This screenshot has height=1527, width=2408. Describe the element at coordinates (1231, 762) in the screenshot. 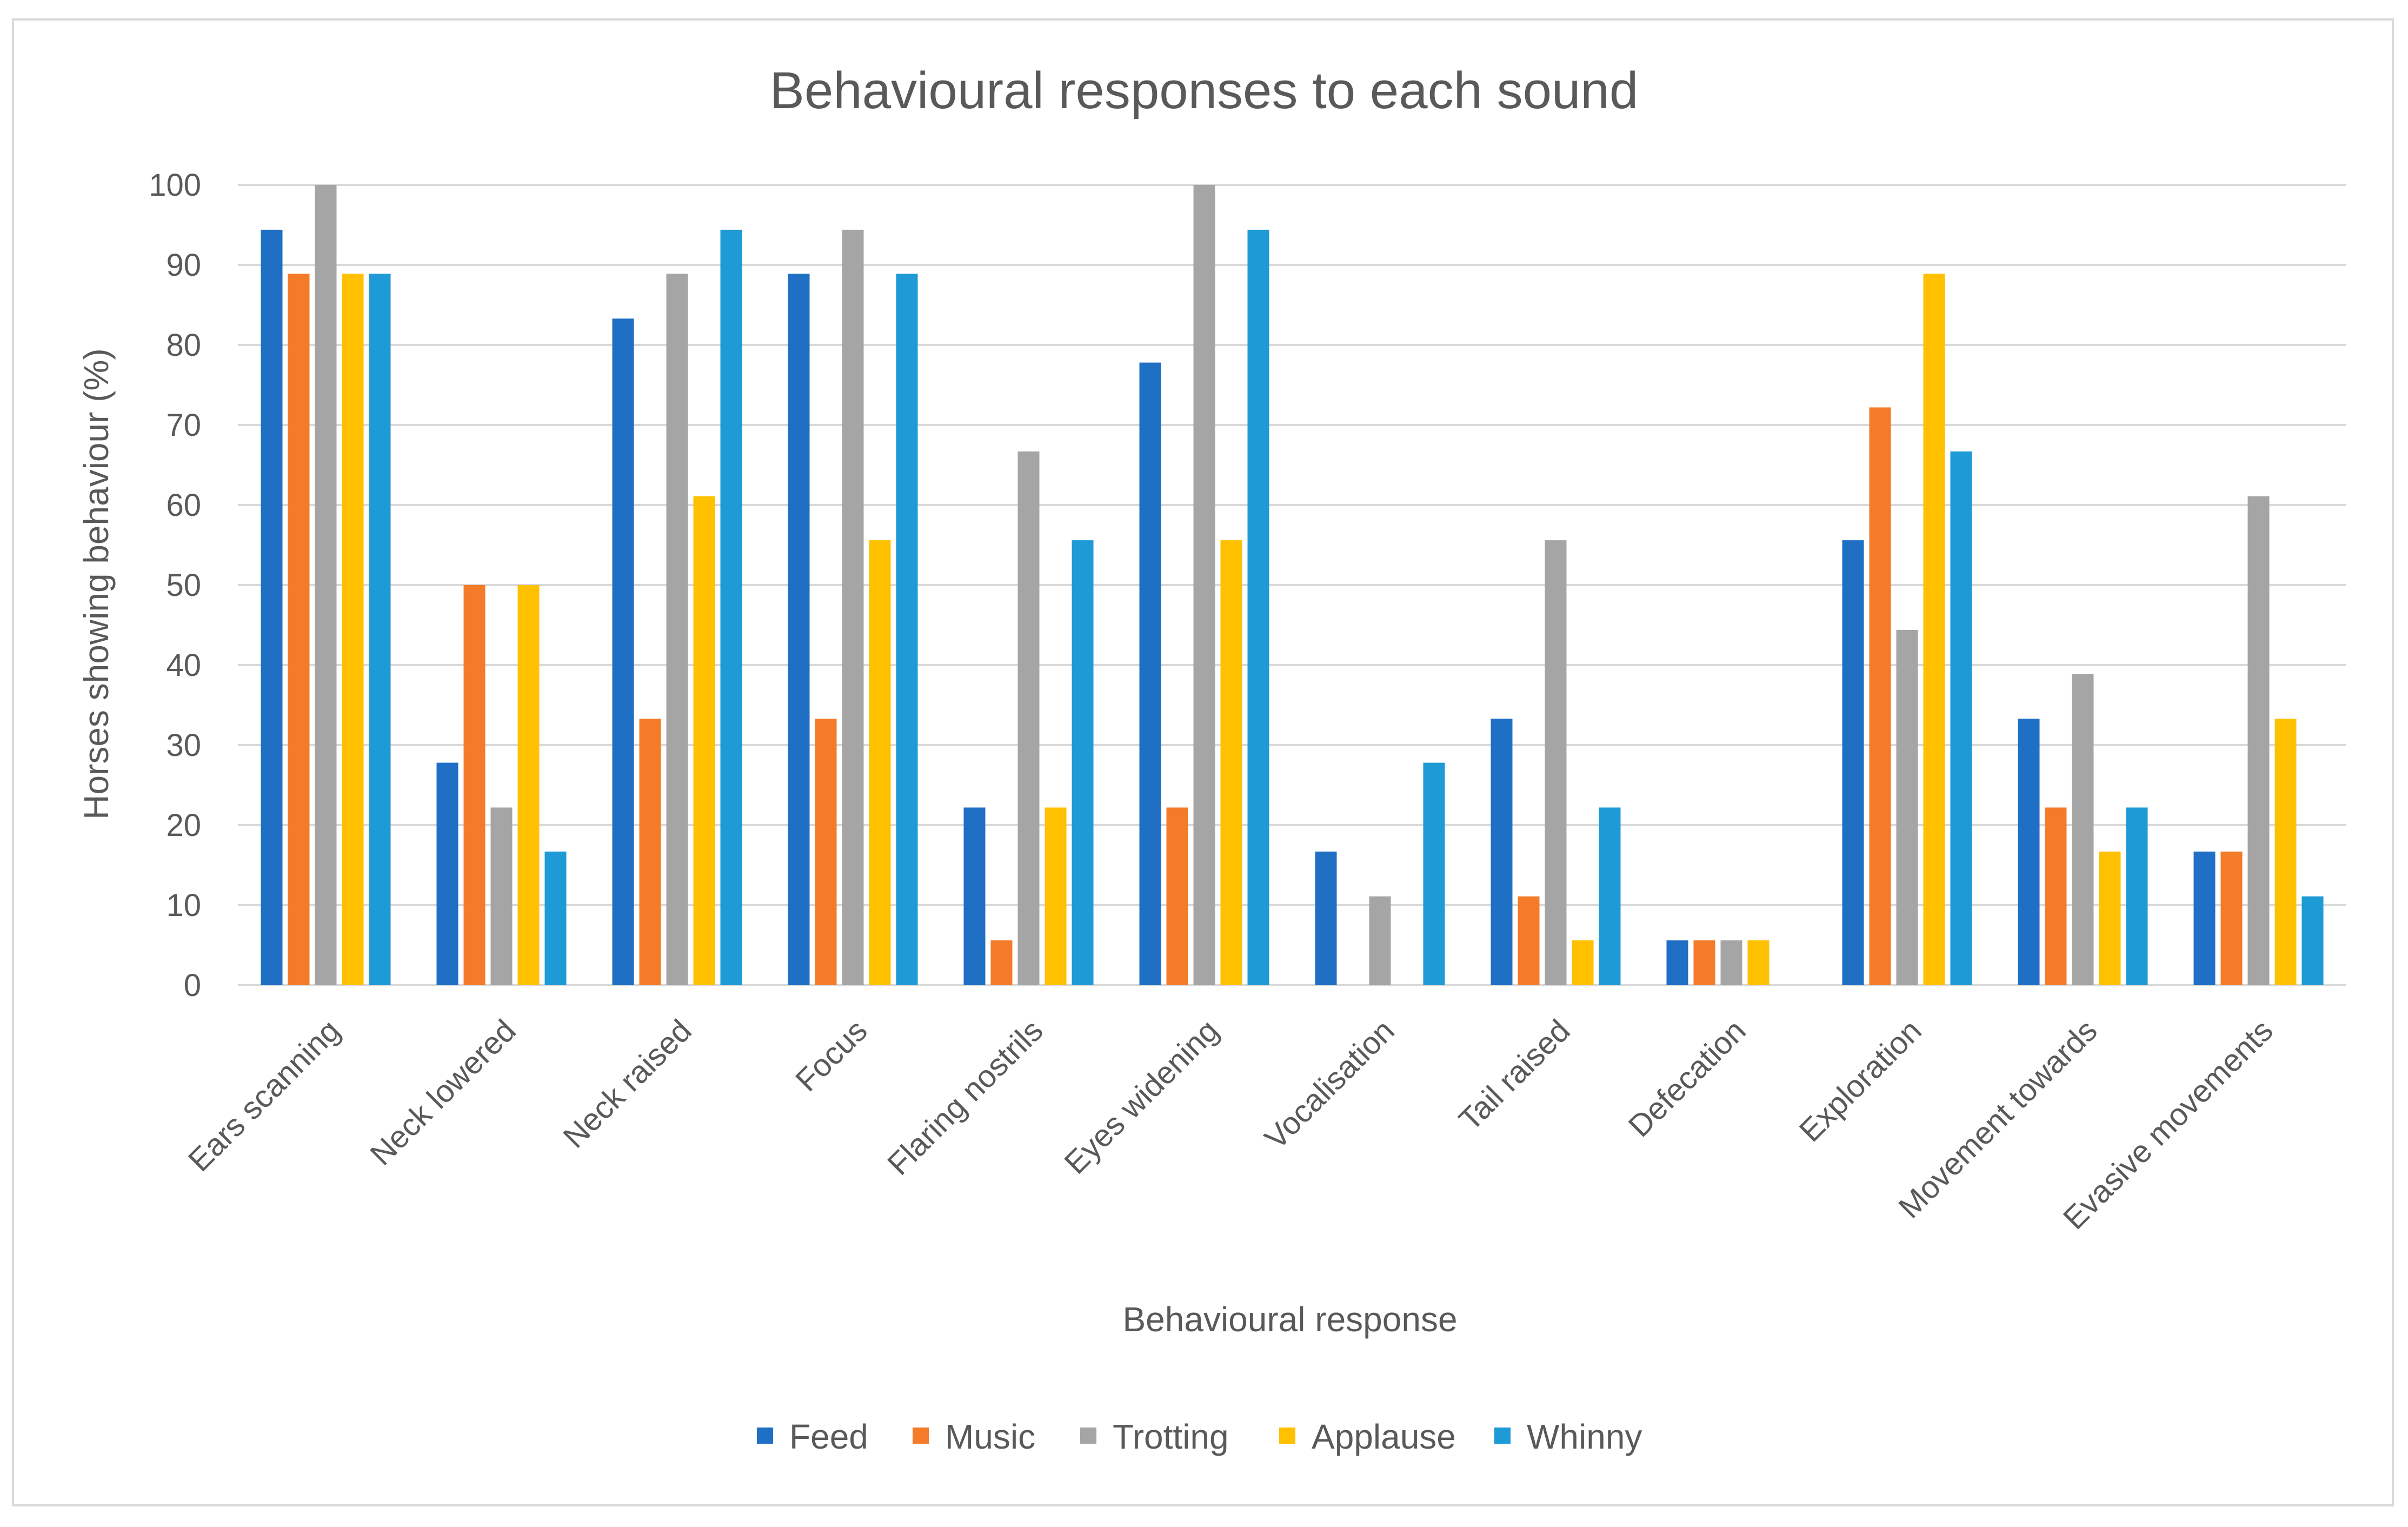

I see `bar-applause-eyes-widening` at that location.